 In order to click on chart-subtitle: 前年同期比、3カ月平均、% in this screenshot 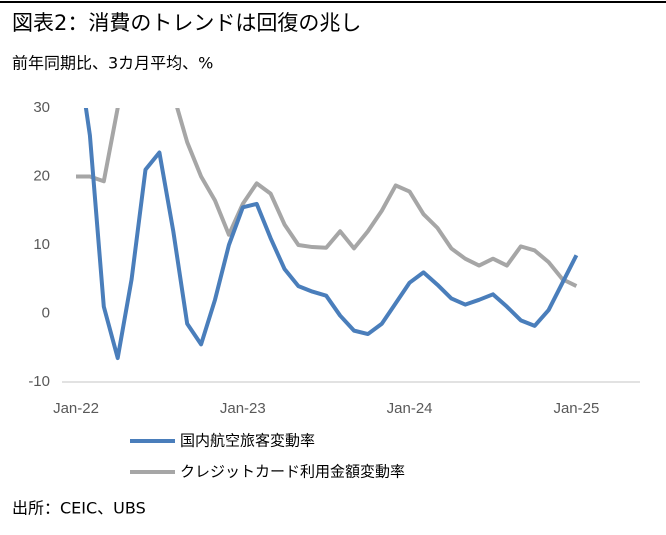, I will do `click(112, 63)`.